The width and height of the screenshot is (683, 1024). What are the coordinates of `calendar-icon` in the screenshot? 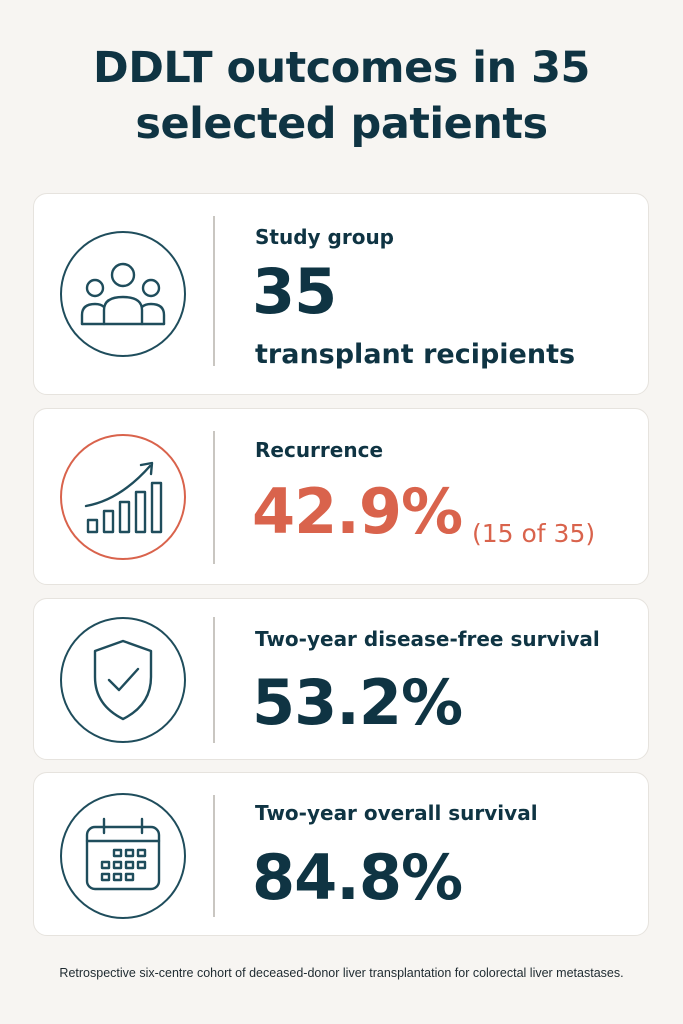 It's located at (123, 856).